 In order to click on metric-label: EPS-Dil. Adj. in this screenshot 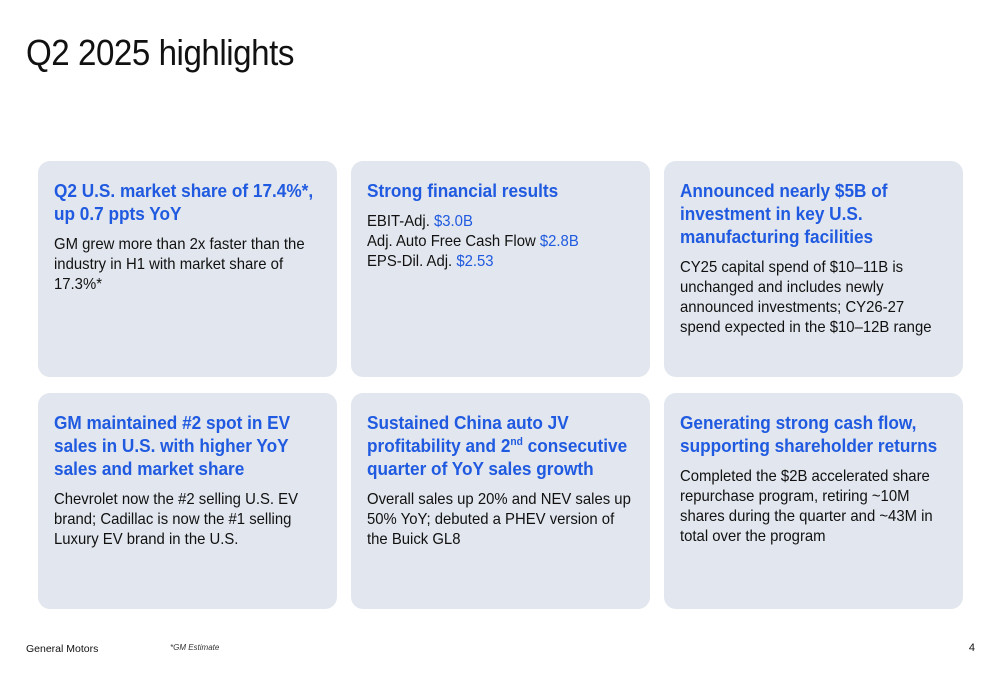, I will do `click(410, 261)`.